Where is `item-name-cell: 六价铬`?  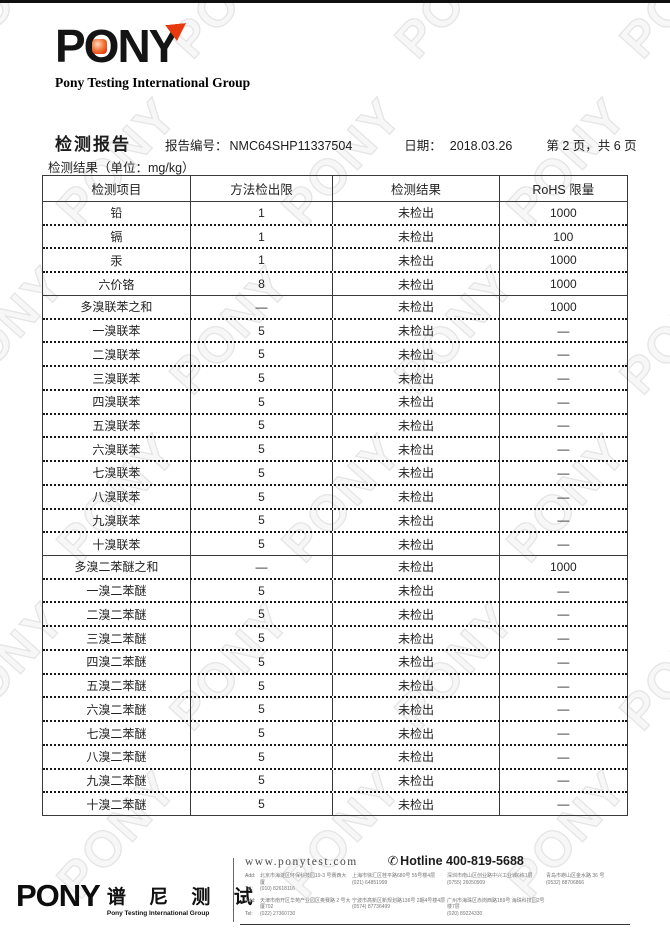
item-name-cell: 六价铬 is located at coordinates (117, 284).